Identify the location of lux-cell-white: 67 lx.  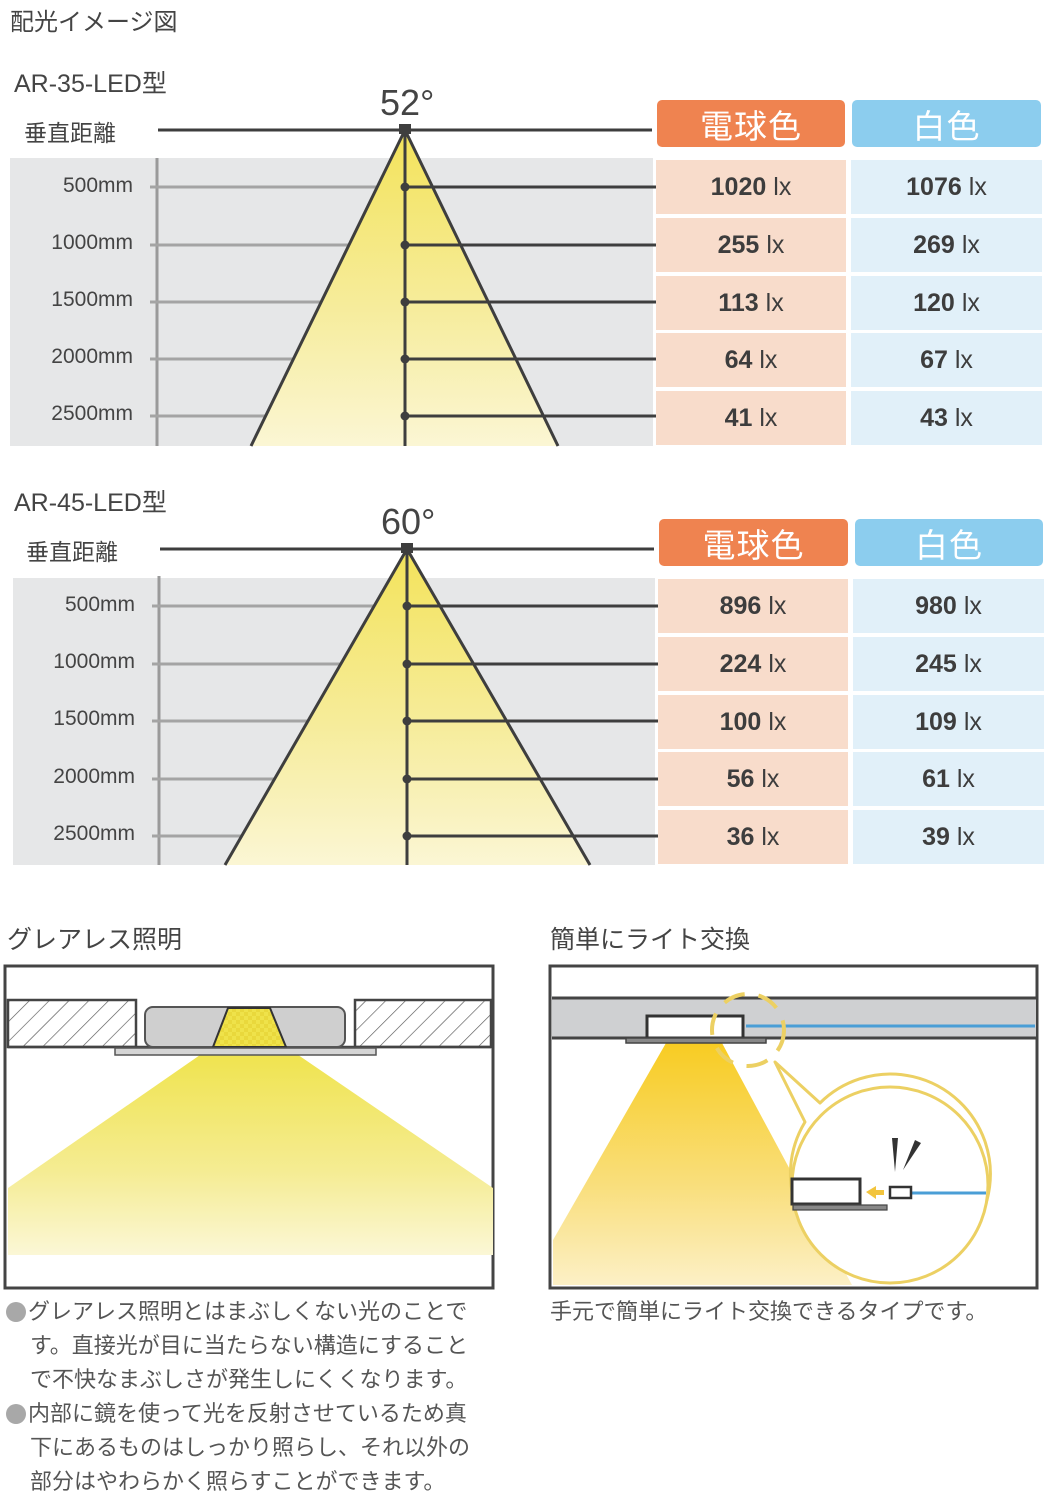
(946, 360).